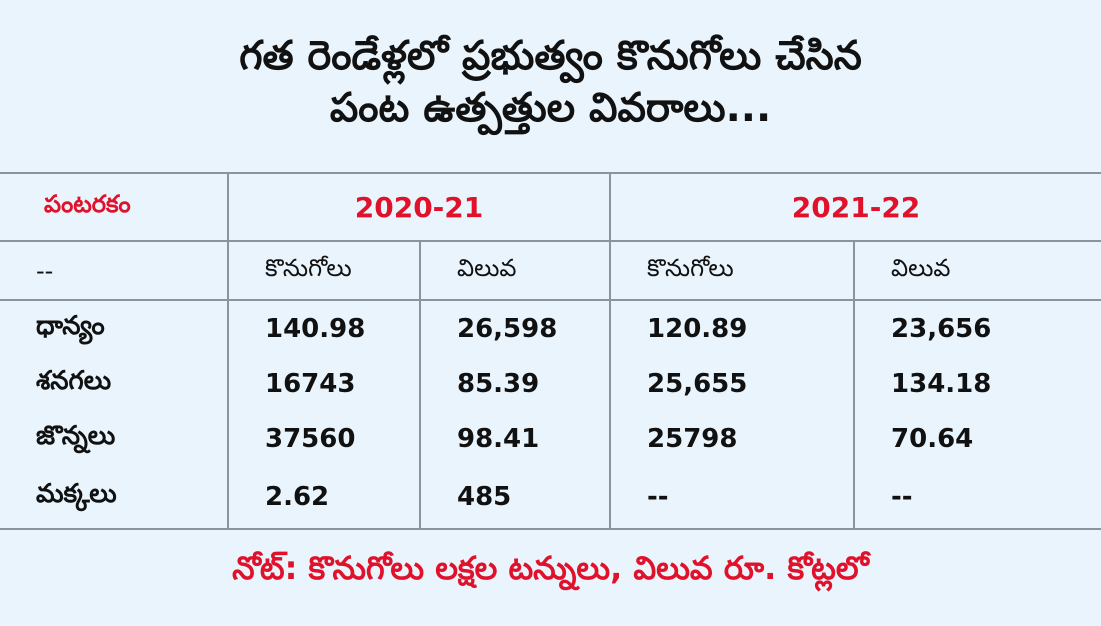  I want to click on crop-name: మక్కలు, so click(114, 498).